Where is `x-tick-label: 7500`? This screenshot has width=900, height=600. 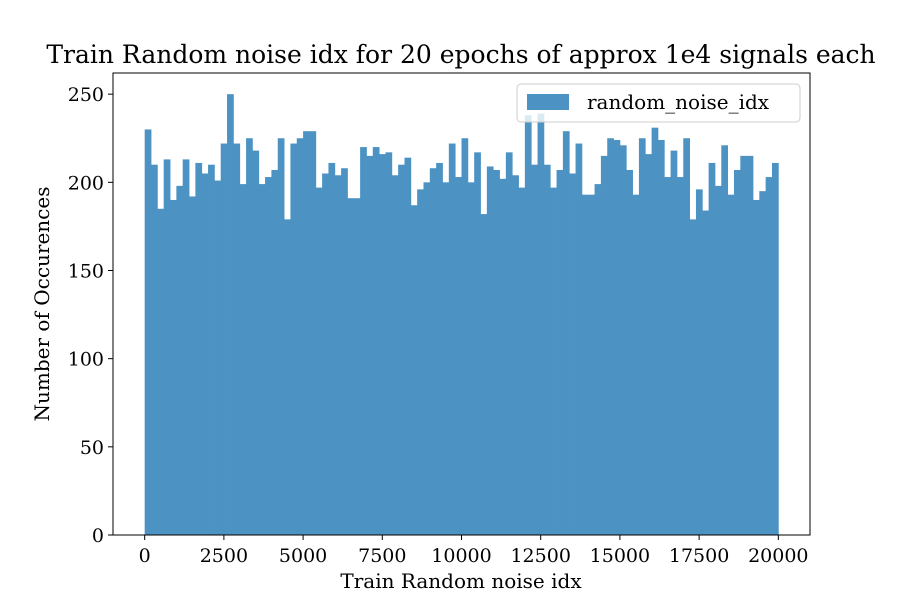
x-tick-label: 7500 is located at coordinates (382, 556).